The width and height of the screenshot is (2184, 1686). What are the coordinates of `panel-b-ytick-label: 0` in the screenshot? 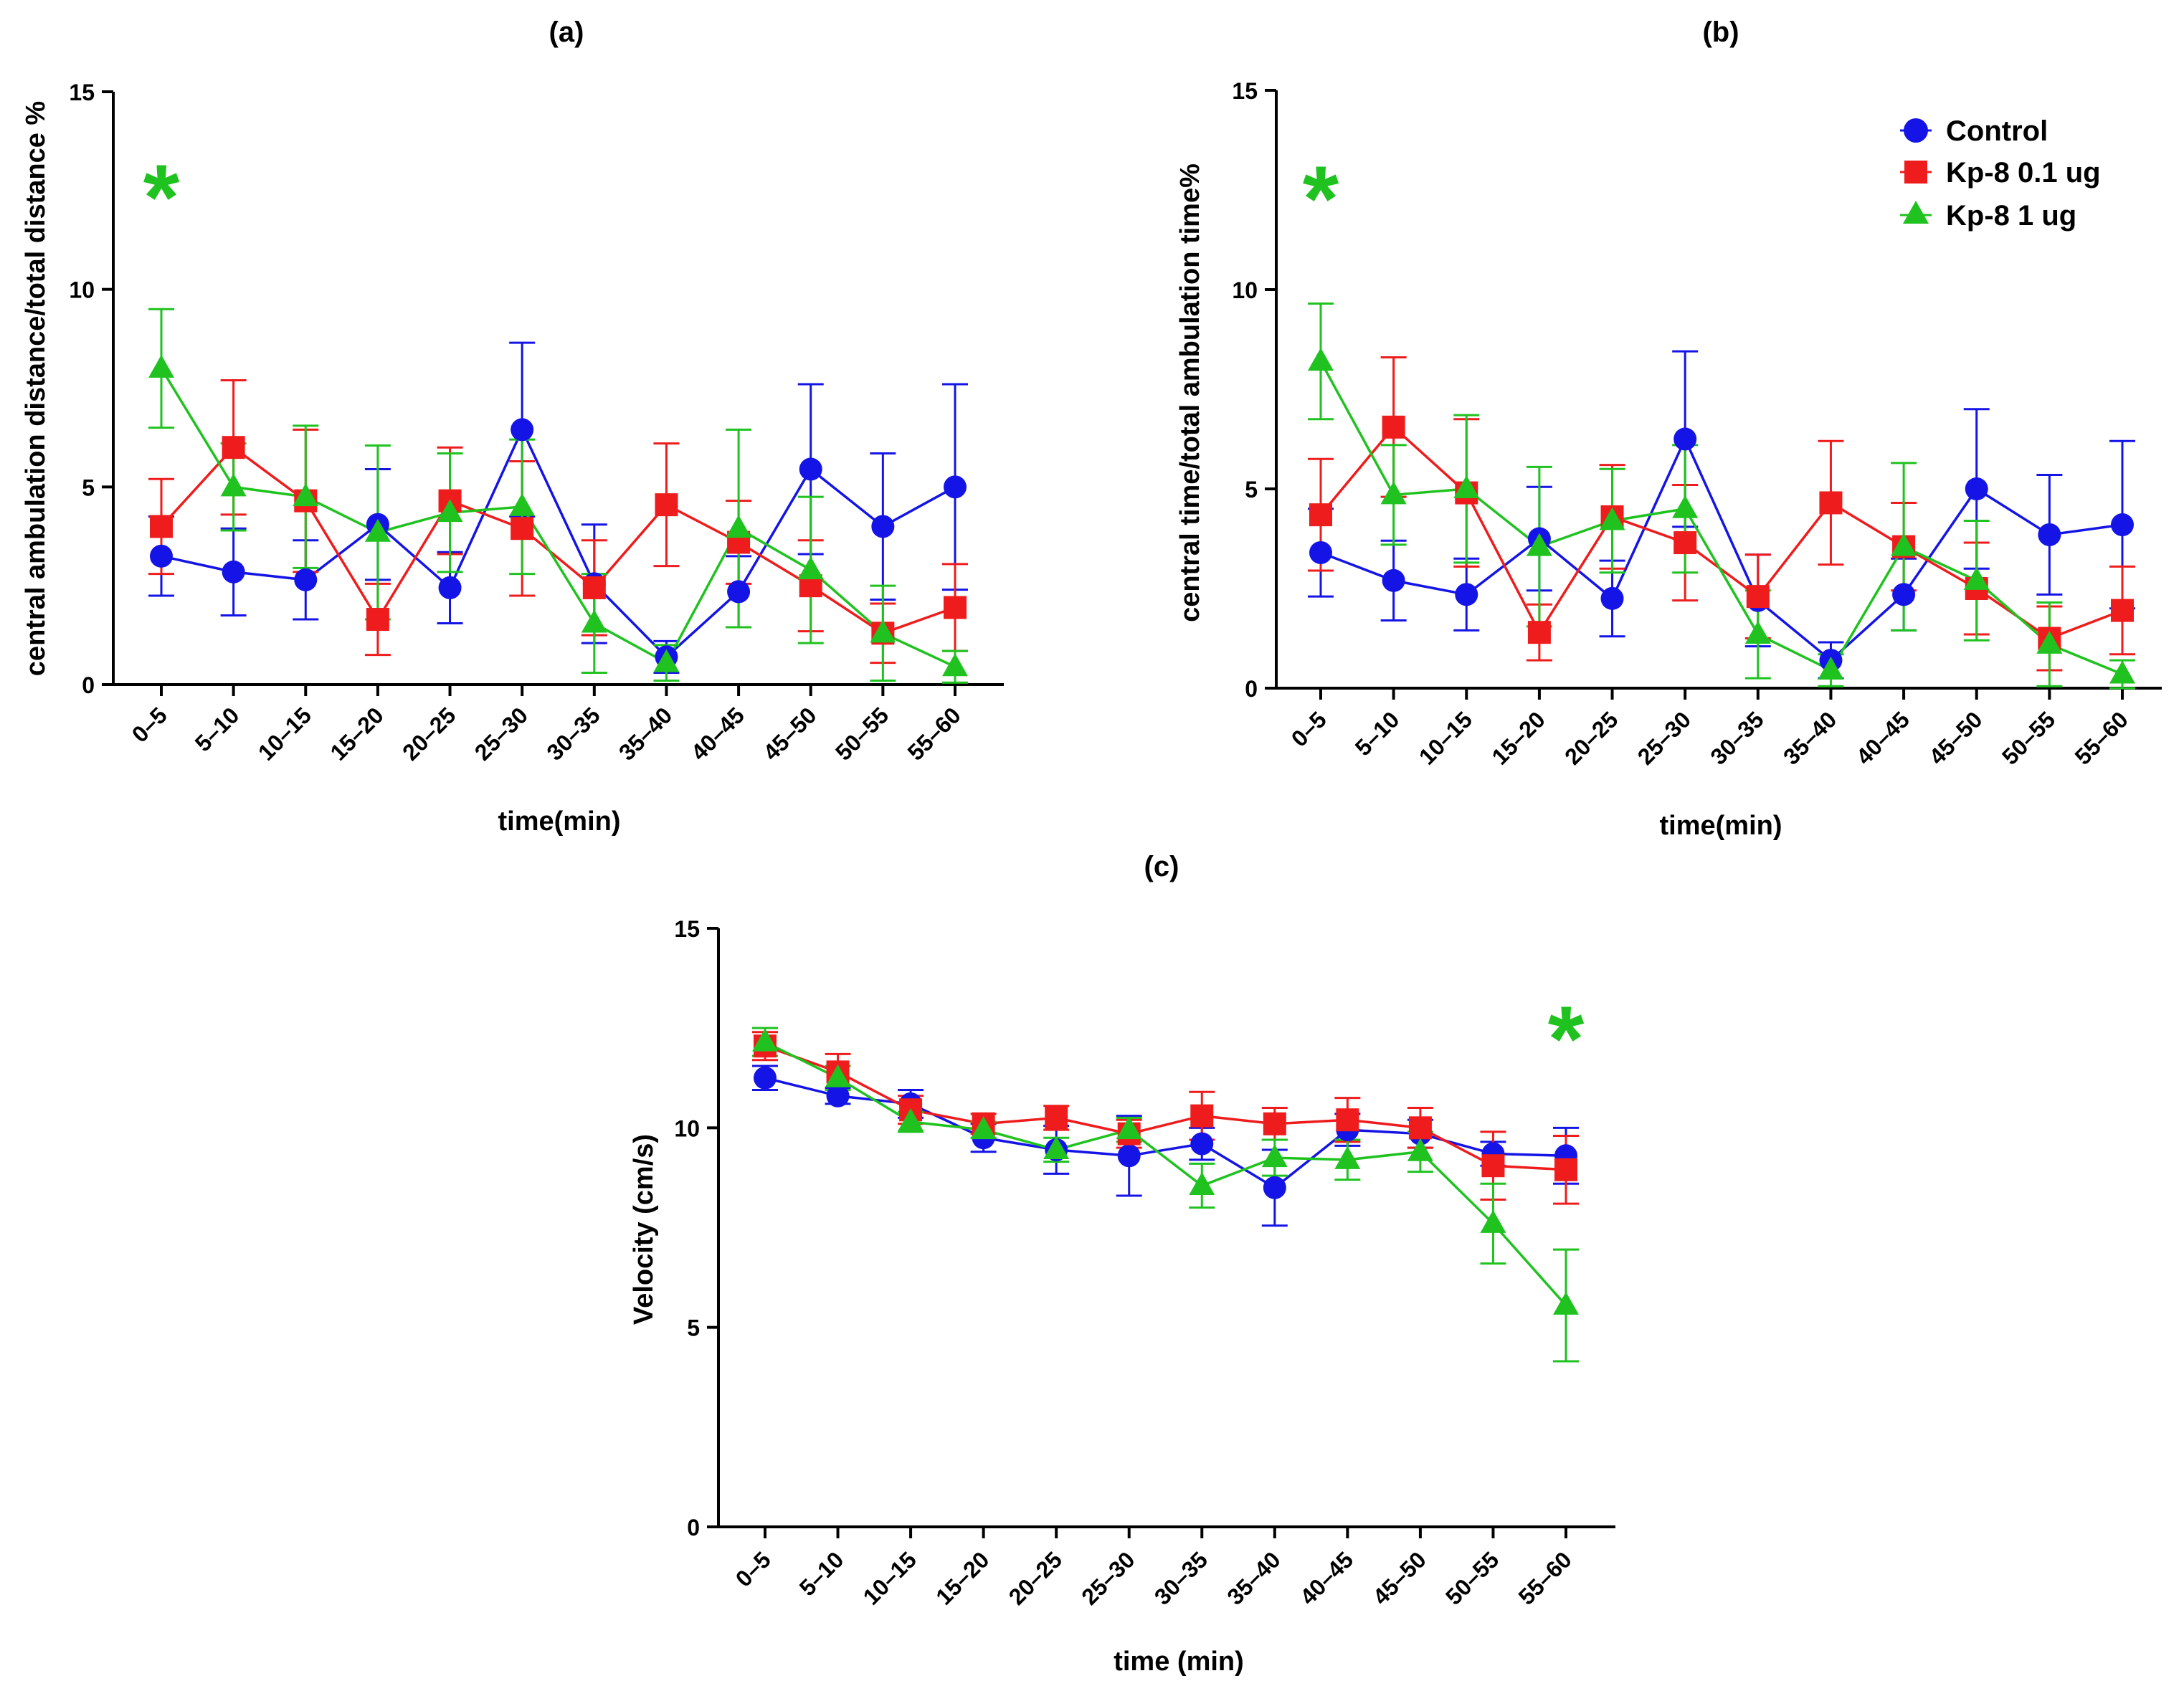 It's located at (1251, 689).